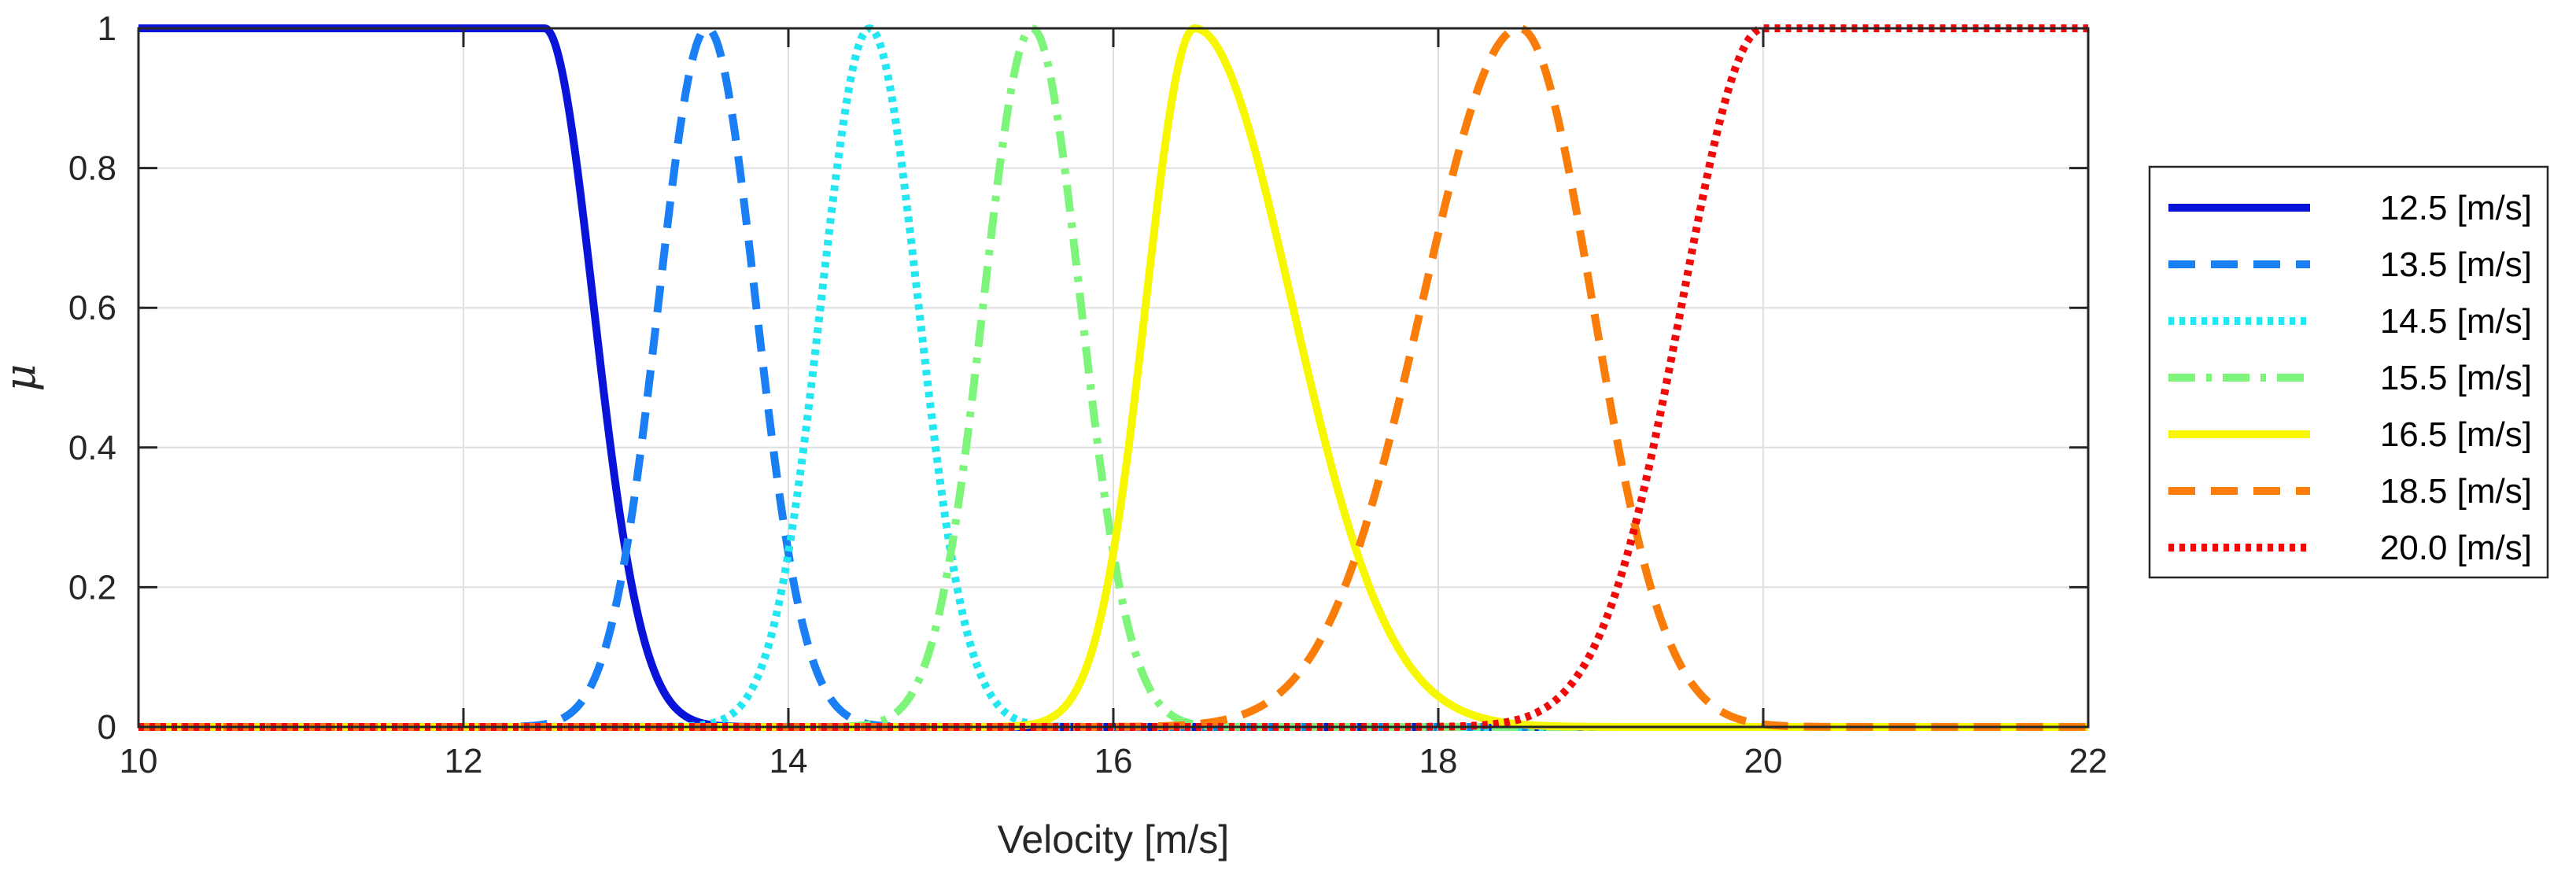 This screenshot has width=2576, height=878. I want to click on x-tick-label: 10, so click(139, 761).